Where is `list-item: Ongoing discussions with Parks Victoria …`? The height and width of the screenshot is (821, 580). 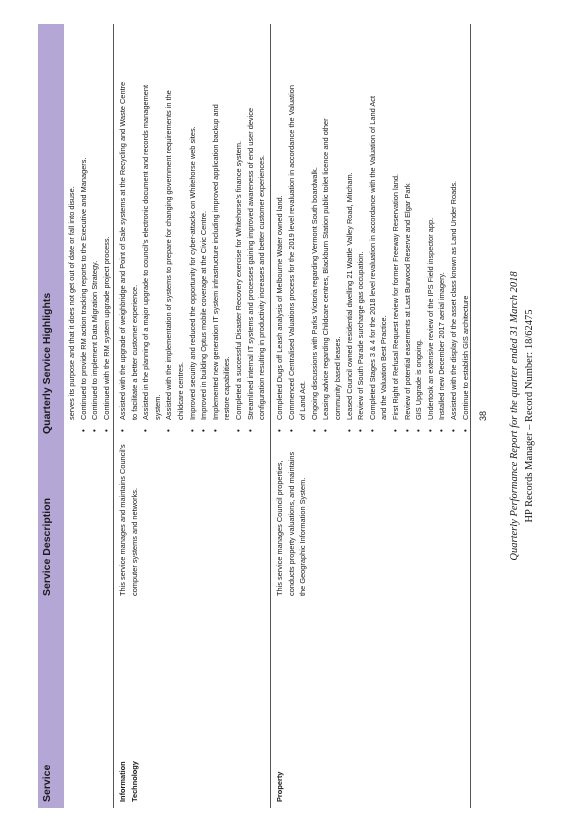 list-item: Ongoing discussions with Parks Victoria … is located at coordinates (315, 231).